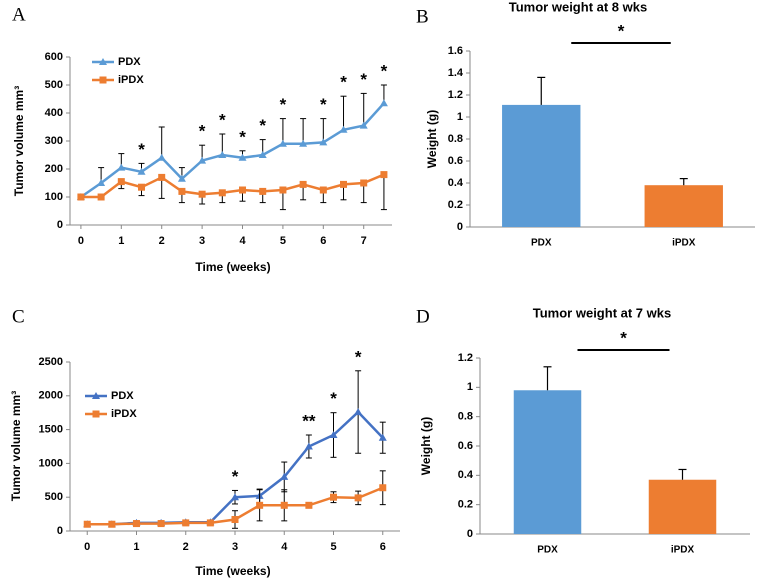 Image resolution: width=763 pixels, height=581 pixels. What do you see at coordinates (51, 396) in the screenshot?
I see `y-tick-label: 2000` at bounding box center [51, 396].